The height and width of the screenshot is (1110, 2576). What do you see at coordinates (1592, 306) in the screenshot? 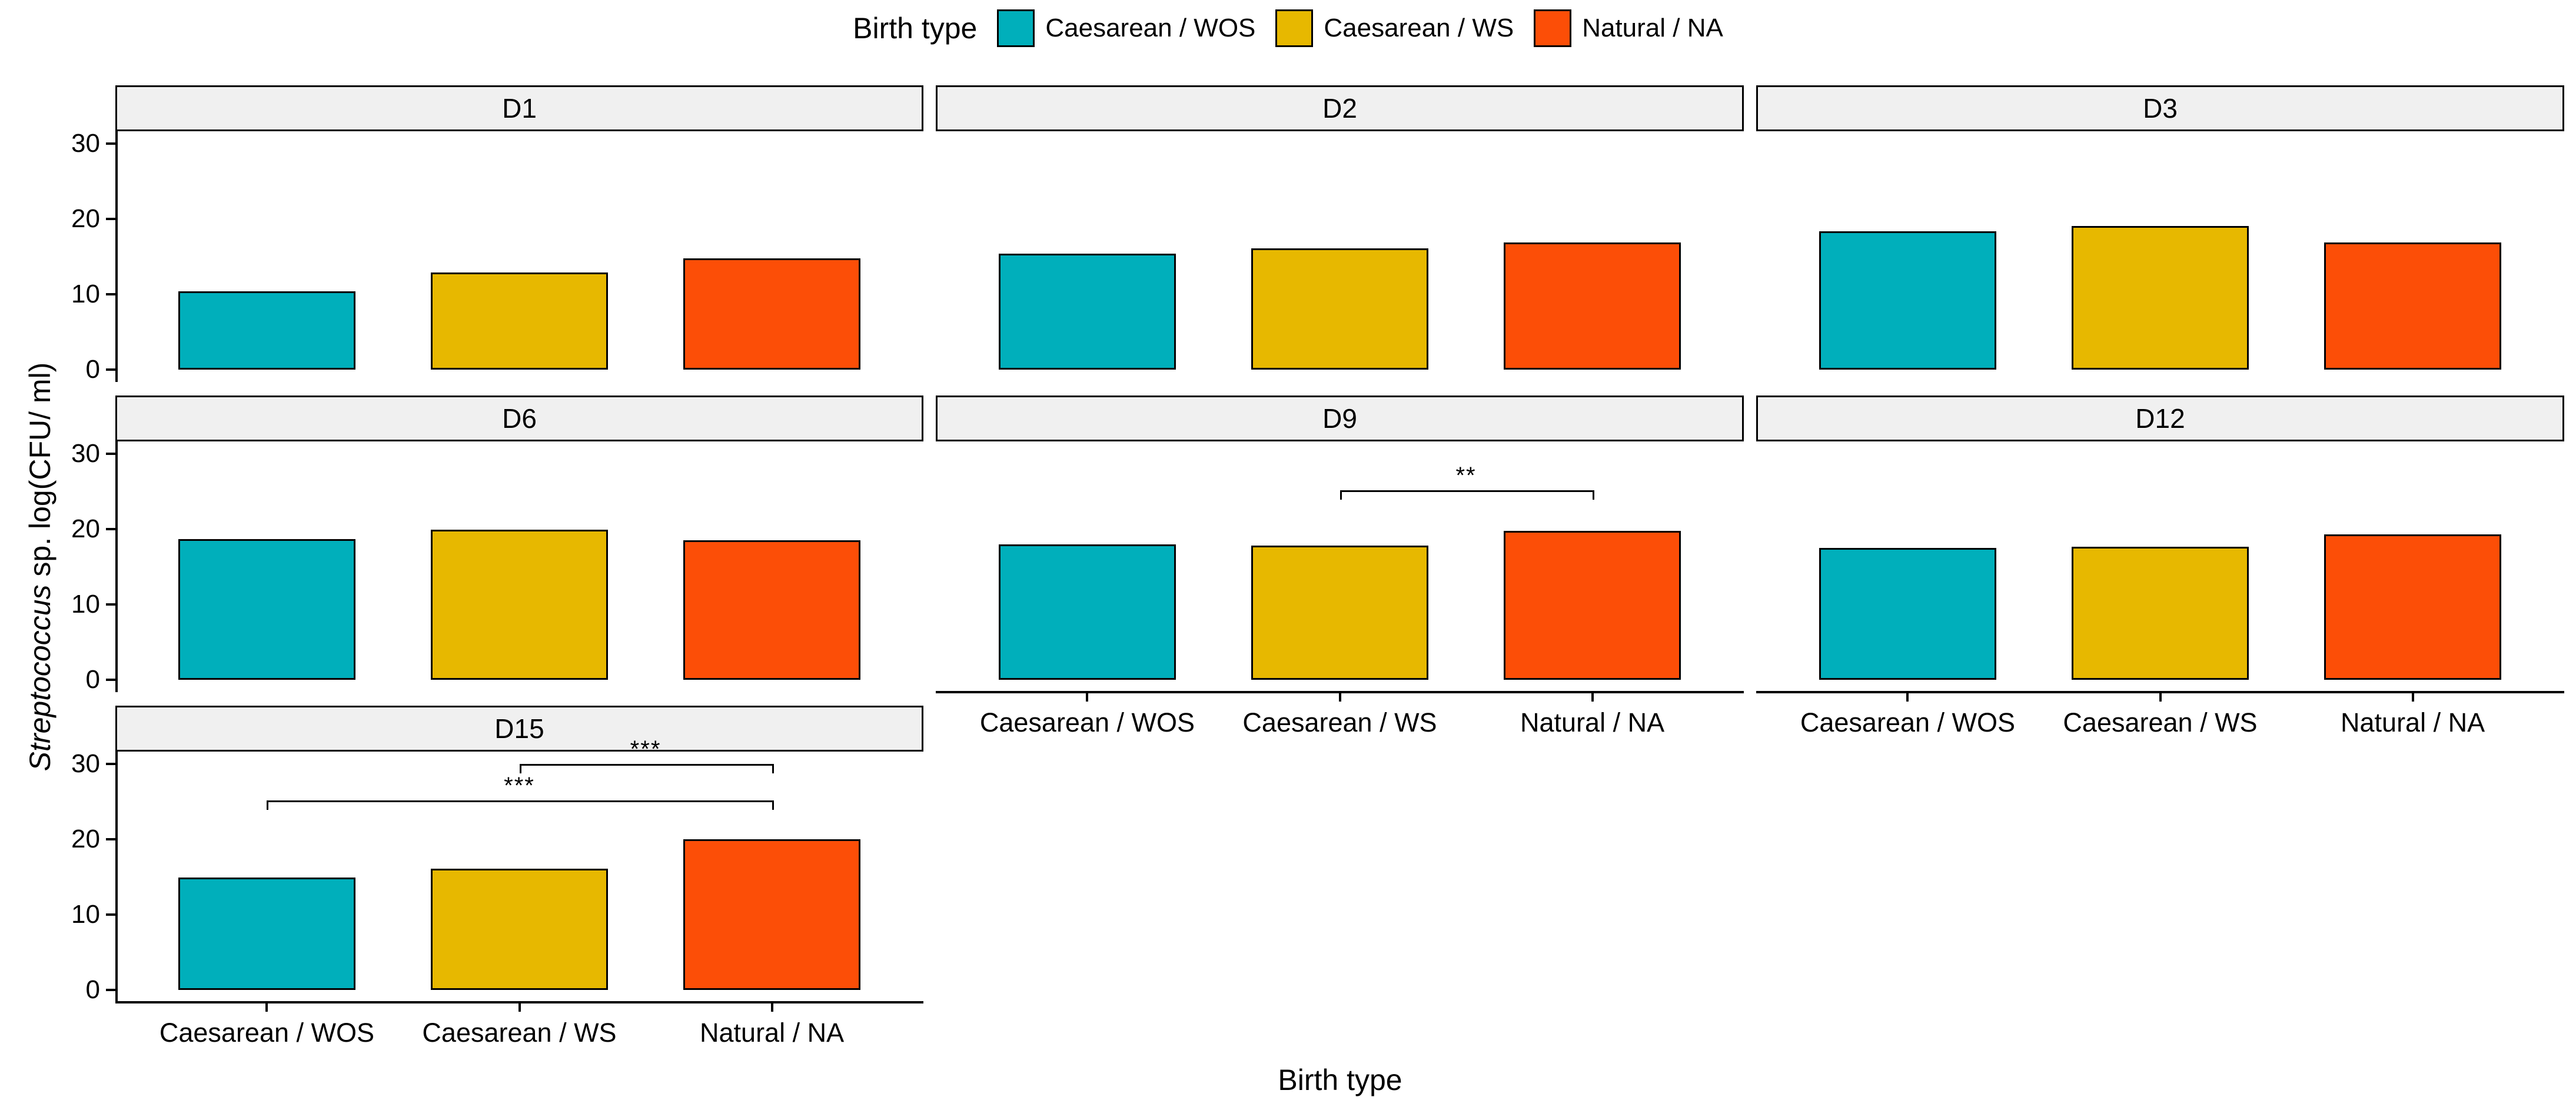
I see `bar-D2-natural-na` at bounding box center [1592, 306].